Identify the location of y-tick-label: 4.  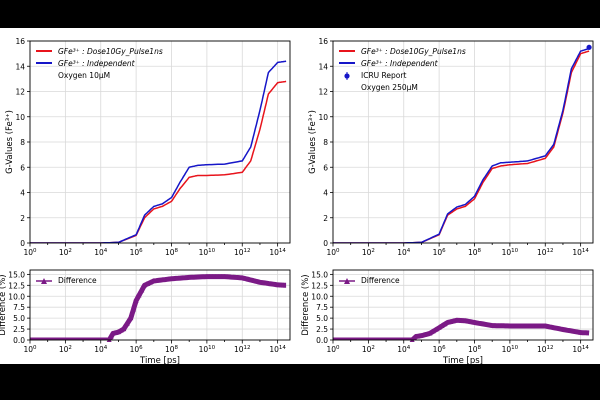
(22, 193).